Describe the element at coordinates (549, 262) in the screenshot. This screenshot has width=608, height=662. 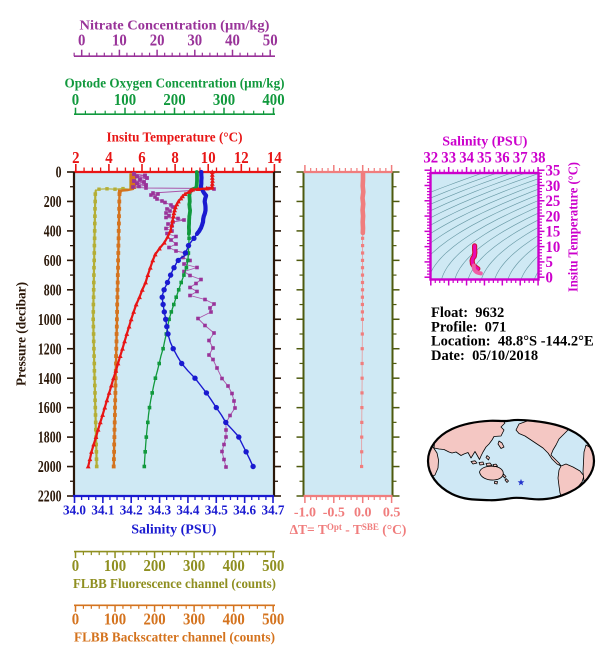
I see `svg-text: 5` at that location.